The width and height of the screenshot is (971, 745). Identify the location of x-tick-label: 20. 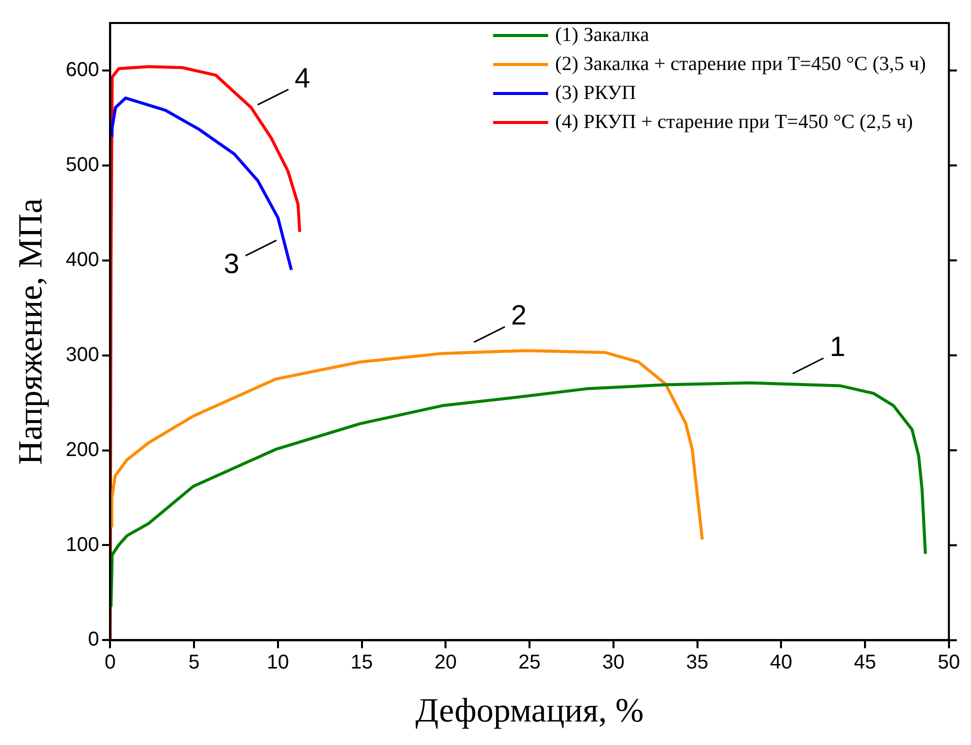
(445, 663).